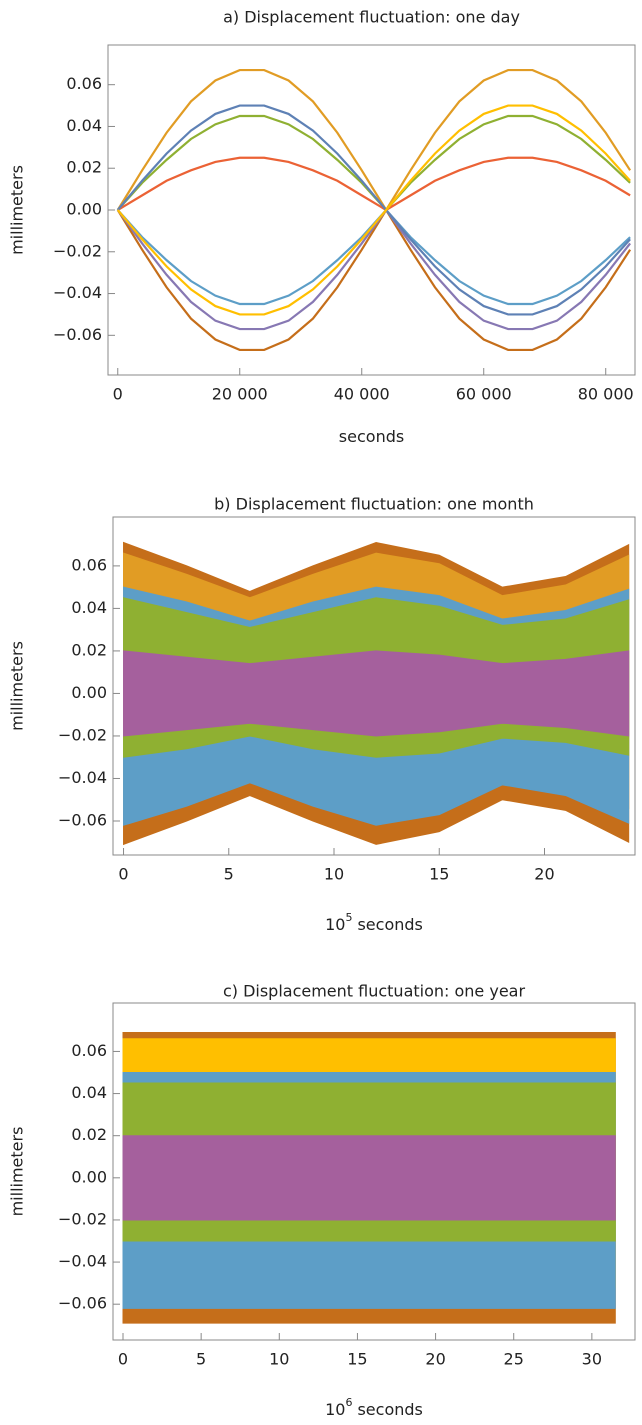 The image size is (642, 1425). I want to click on x-tick-label: 20 000, so click(240, 394).